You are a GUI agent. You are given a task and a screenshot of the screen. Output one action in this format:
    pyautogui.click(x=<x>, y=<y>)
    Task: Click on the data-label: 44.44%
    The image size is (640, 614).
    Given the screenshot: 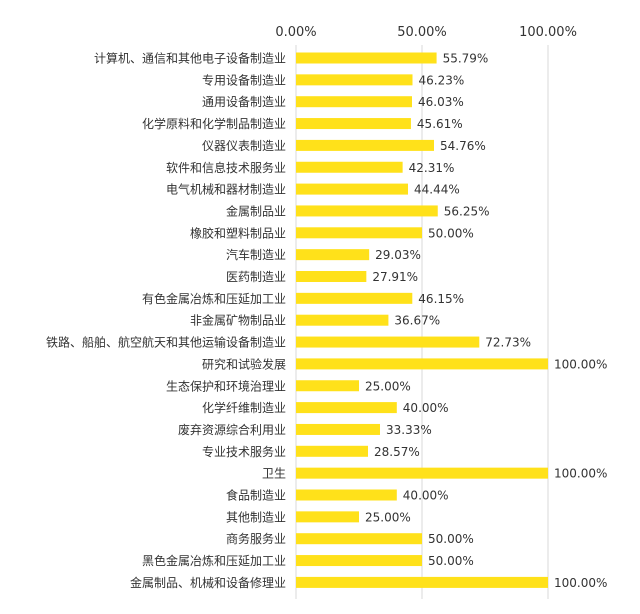 What is the action you would take?
    pyautogui.click(x=437, y=190)
    